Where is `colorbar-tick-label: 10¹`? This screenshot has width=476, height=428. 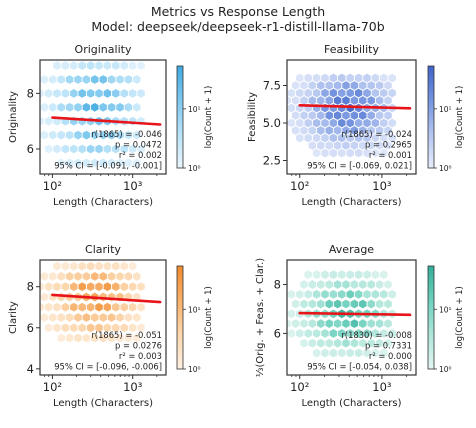
colorbar-tick-label: 10¹ is located at coordinates (445, 309).